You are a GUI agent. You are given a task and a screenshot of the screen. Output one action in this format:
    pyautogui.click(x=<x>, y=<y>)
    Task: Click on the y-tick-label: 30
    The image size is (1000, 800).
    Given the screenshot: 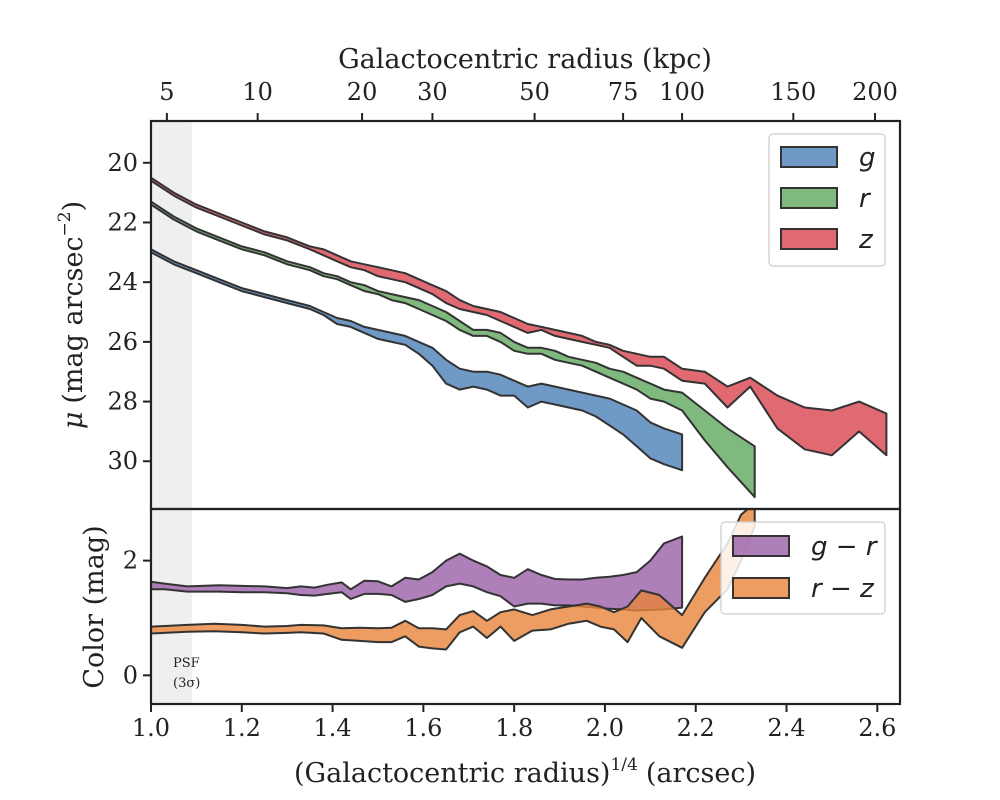 What is the action you would take?
    pyautogui.click(x=122, y=461)
    